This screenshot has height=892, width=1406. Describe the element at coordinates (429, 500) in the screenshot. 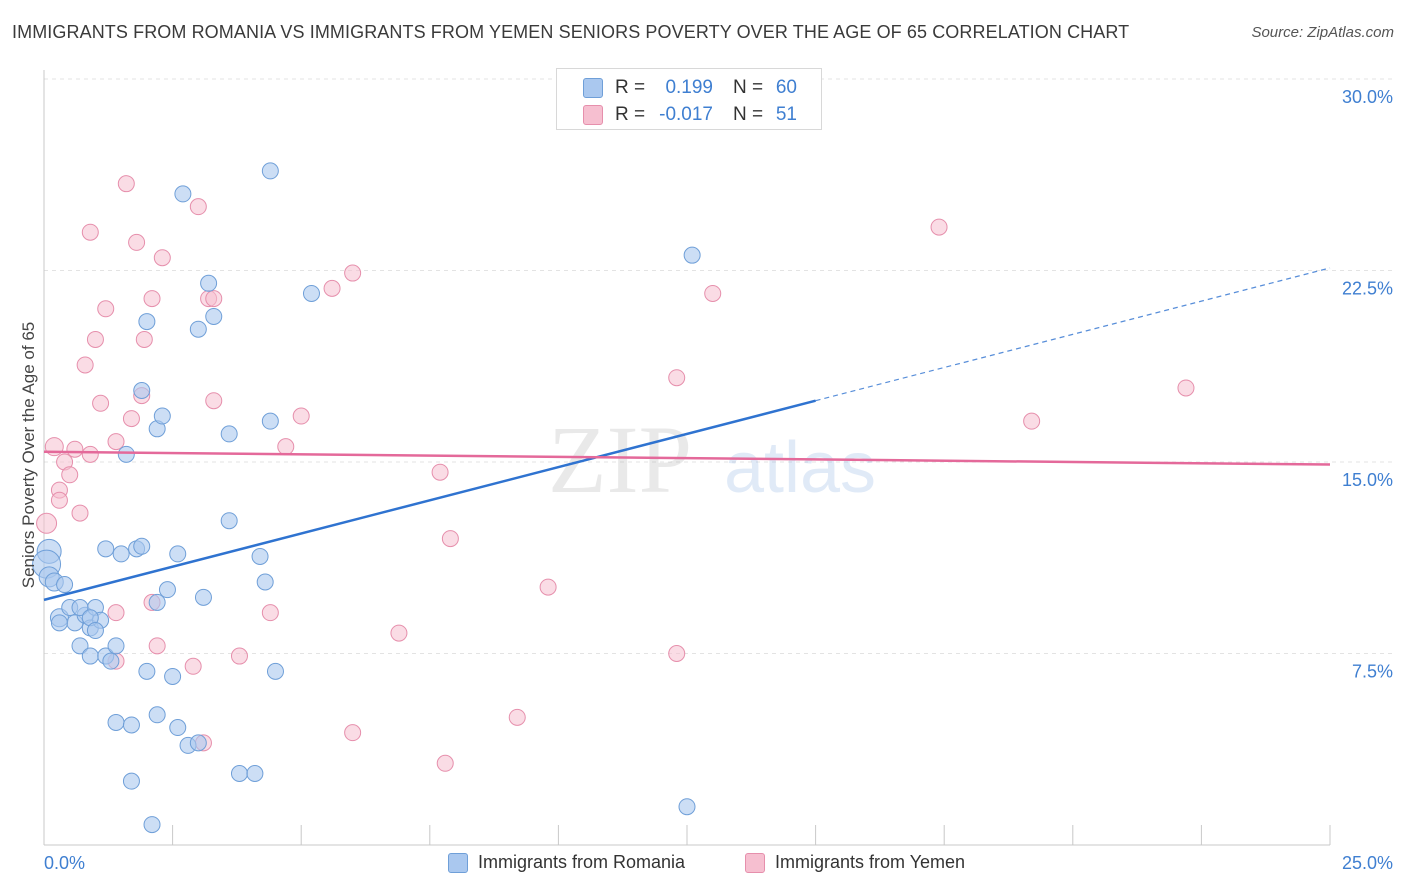

I see `romania-trend-line` at that location.